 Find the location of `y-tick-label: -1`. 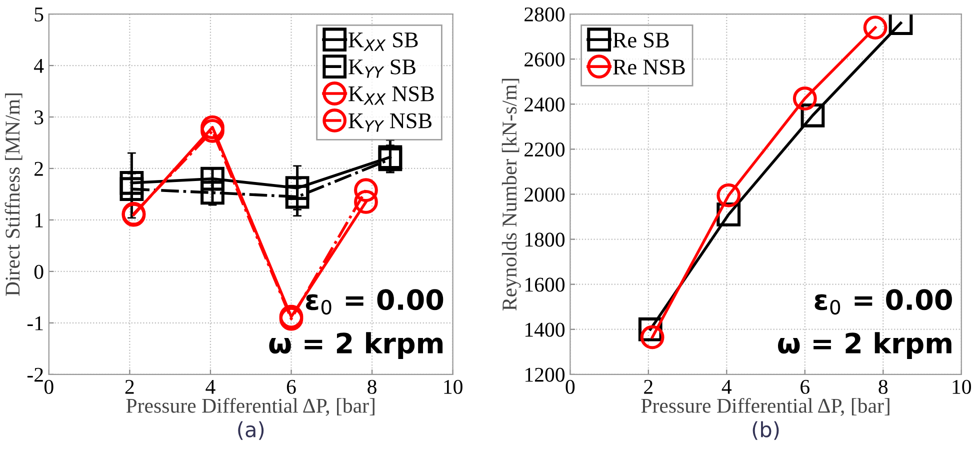

y-tick-label: -1 is located at coordinates (35, 323).